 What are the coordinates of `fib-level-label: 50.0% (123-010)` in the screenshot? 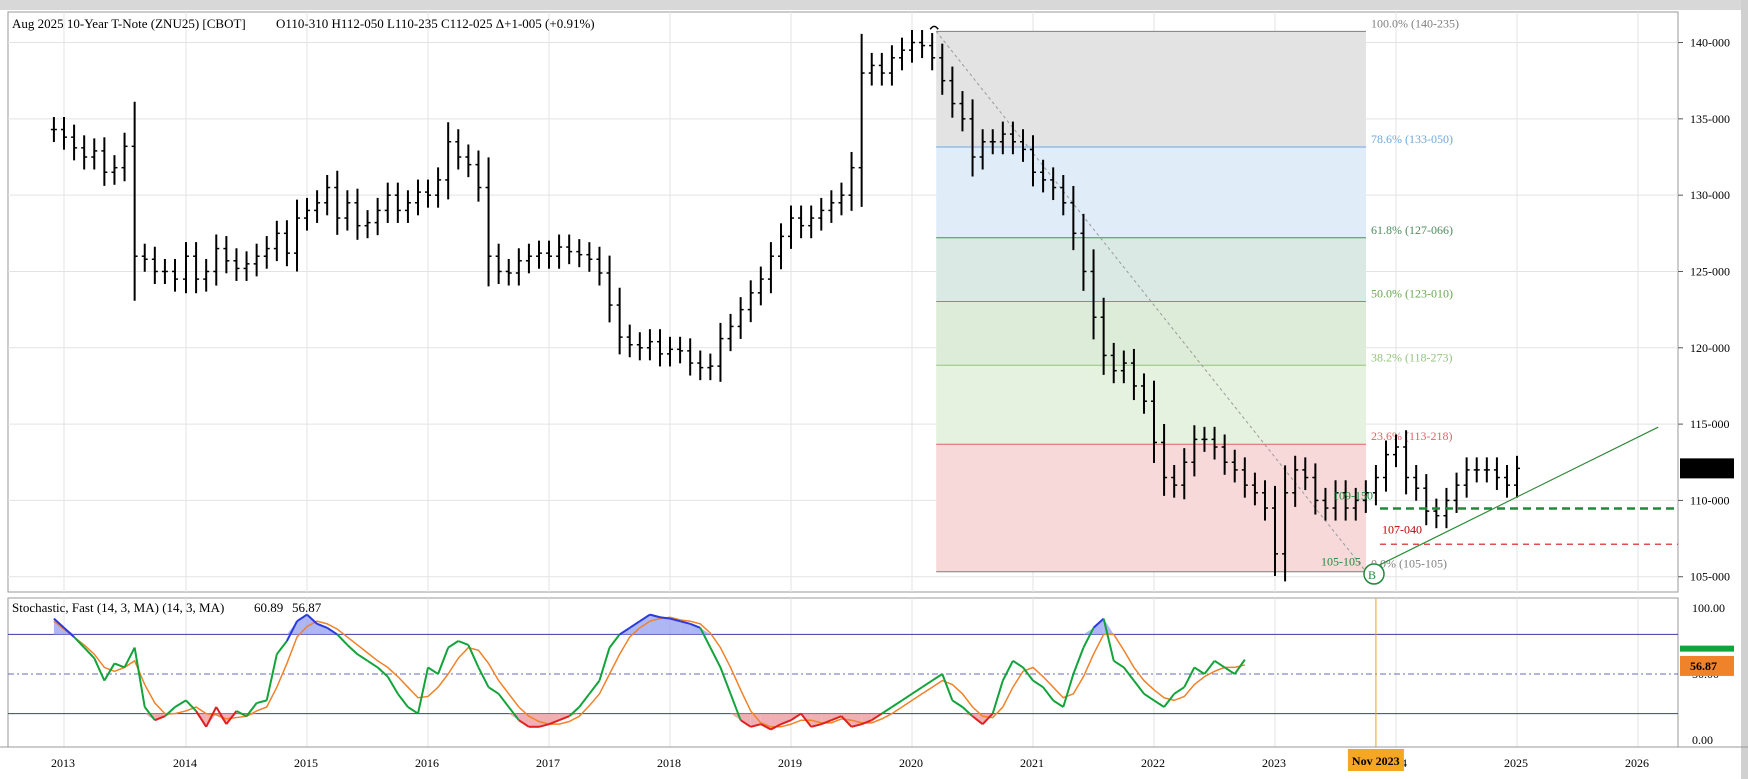 It's located at (1412, 294).